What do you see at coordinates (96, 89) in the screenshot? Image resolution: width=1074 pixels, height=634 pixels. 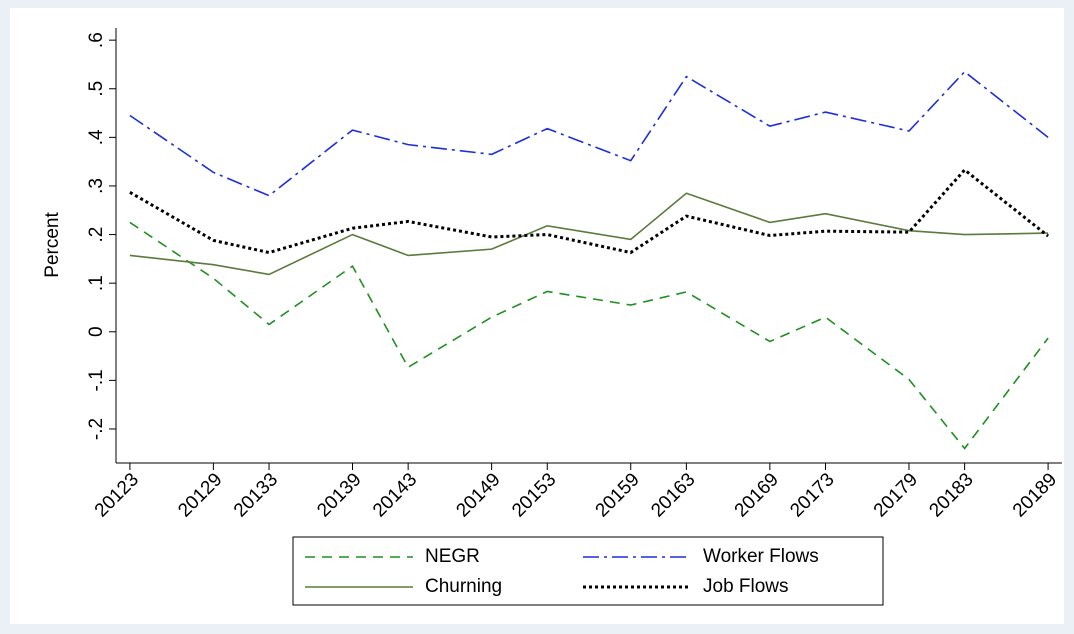 I see `y-tick-label: .5` at bounding box center [96, 89].